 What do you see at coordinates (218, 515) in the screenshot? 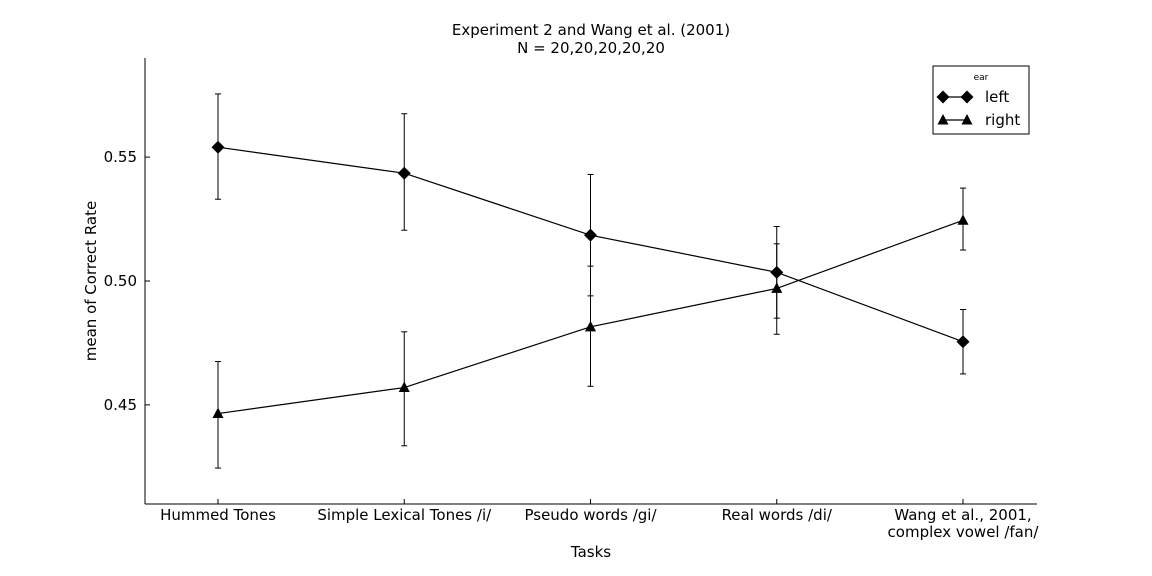
I see `x-tick-label: Hummed Tones` at bounding box center [218, 515].